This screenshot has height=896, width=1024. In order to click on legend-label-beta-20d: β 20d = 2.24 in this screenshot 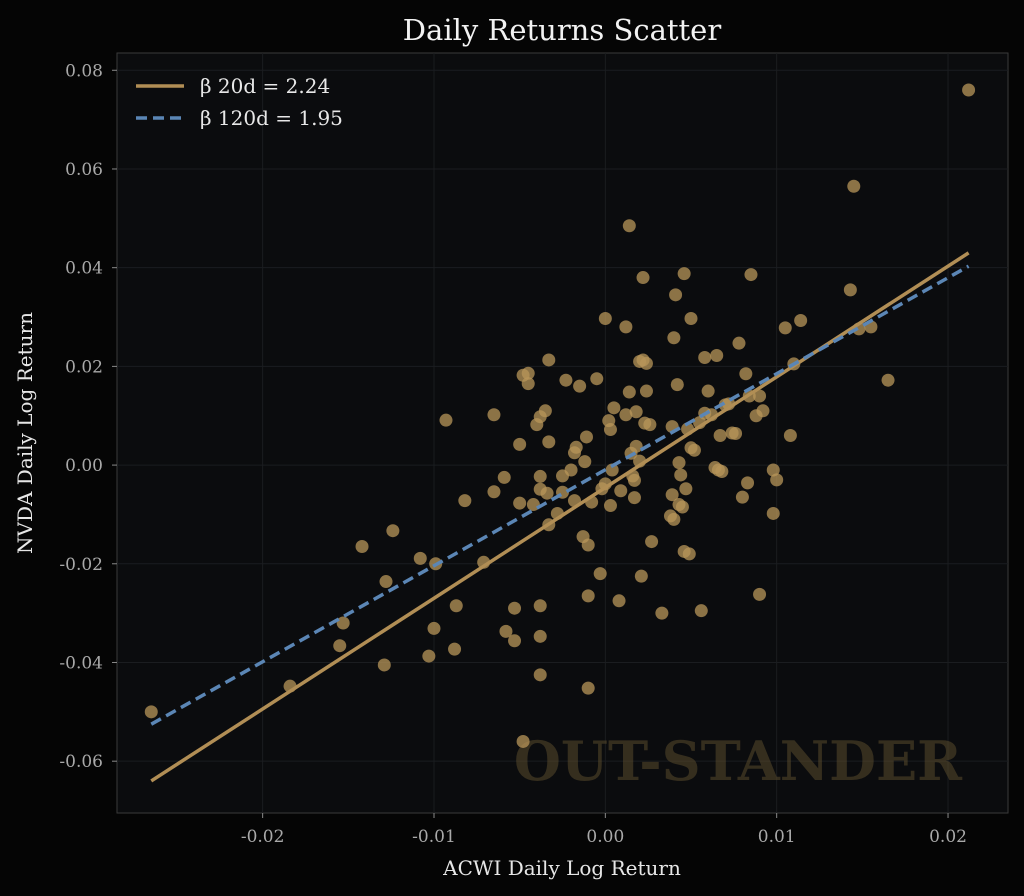, I will do `click(265, 86)`.